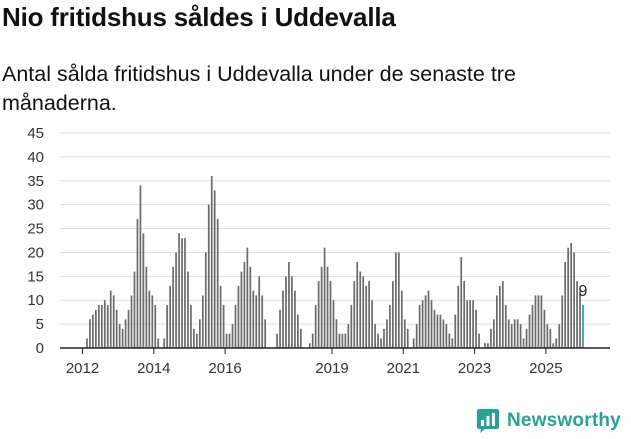  Describe the element at coordinates (331, 368) in the screenshot. I see `x-tick-label: 2019` at that location.